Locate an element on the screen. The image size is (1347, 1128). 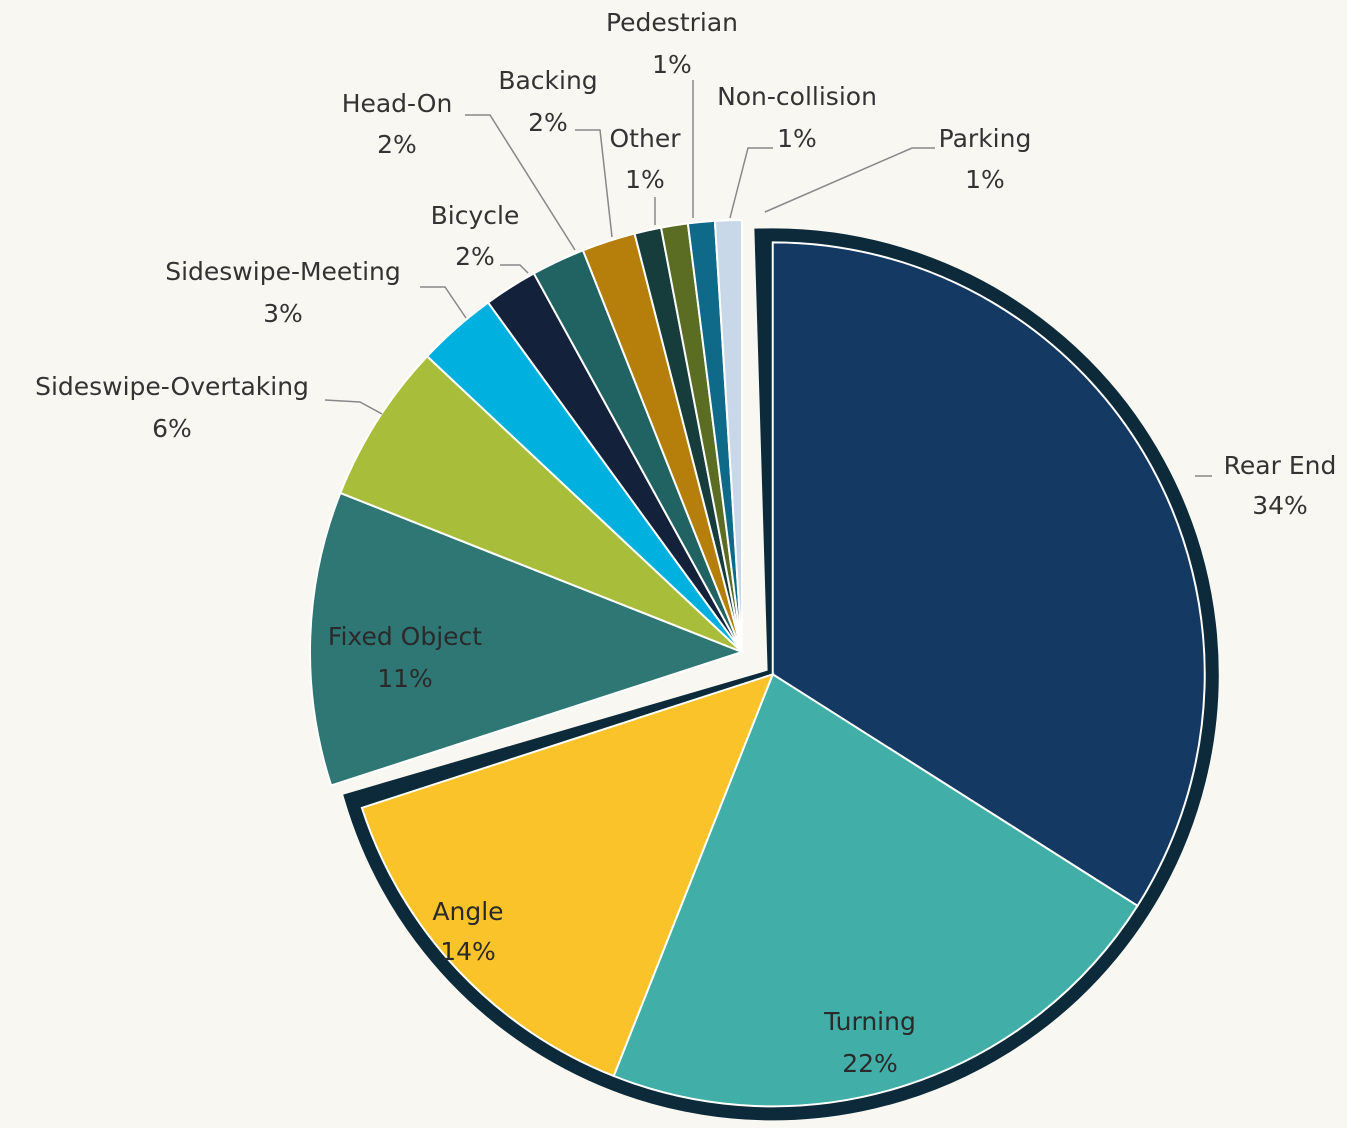
slice-label: Sideswipe-Meeting is located at coordinates (283, 271).